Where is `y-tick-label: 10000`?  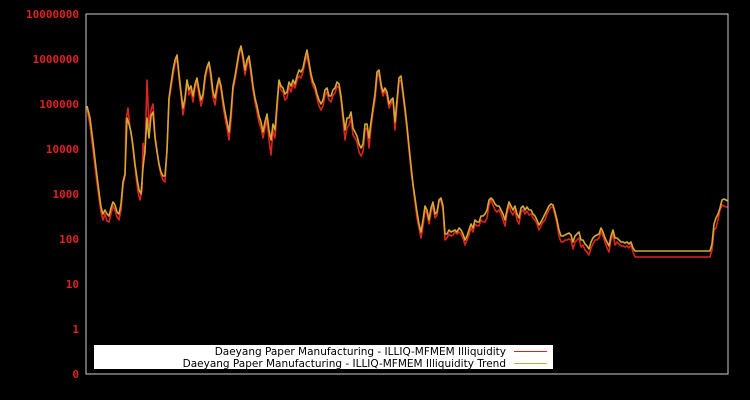
y-tick-label: 10000 is located at coordinates (62, 149).